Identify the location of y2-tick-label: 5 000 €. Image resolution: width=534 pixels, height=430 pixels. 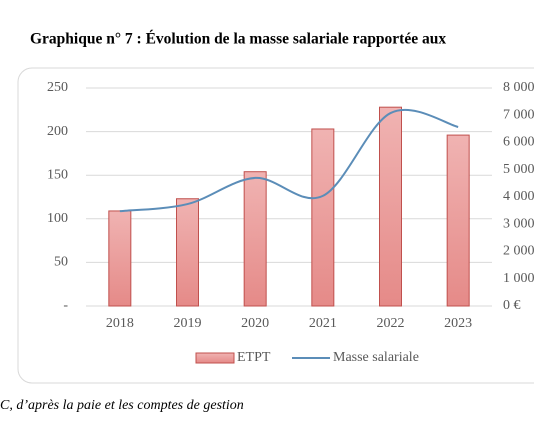
(518, 169).